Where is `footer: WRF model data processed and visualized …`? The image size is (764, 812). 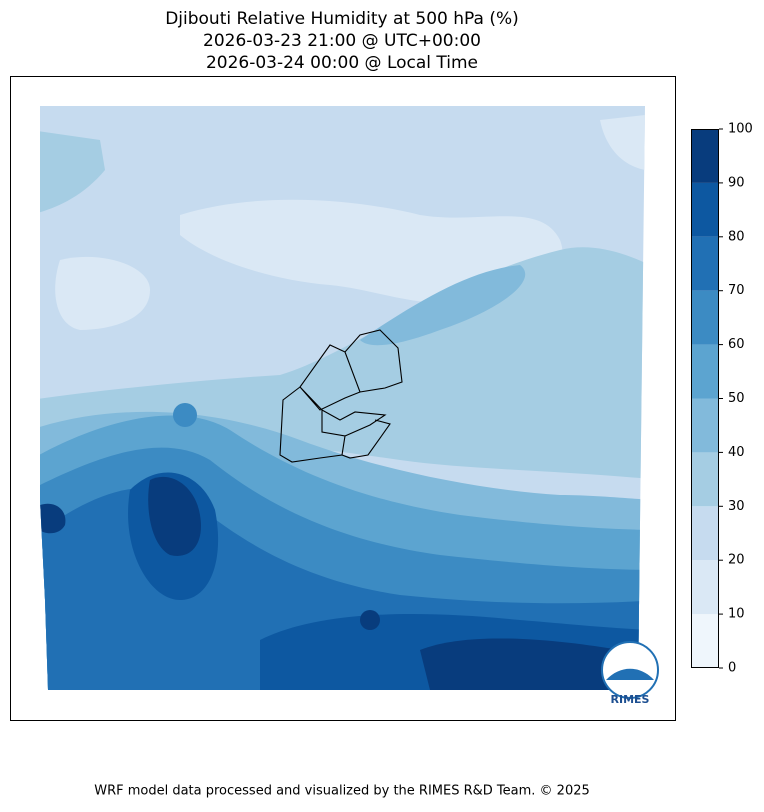 footer: WRF model data processed and visualized … is located at coordinates (342, 791).